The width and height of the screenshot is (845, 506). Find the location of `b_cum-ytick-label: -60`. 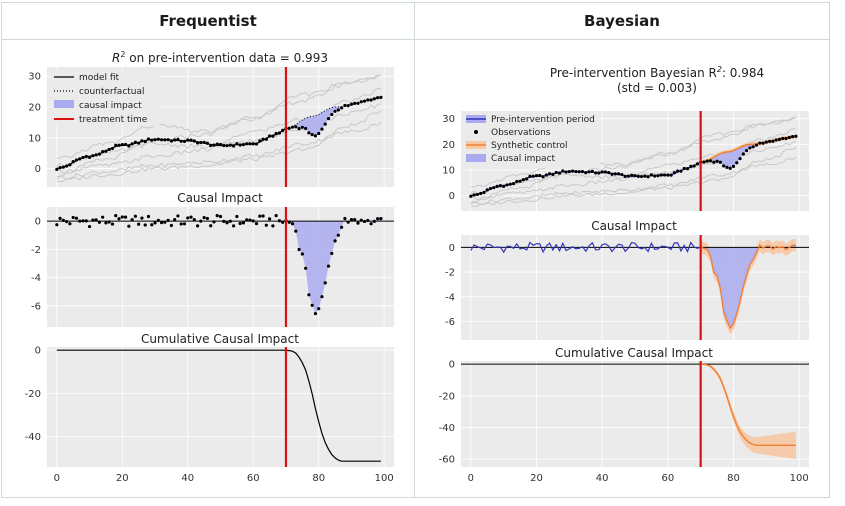

b_cum-ytick-label: -60 is located at coordinates (447, 460).